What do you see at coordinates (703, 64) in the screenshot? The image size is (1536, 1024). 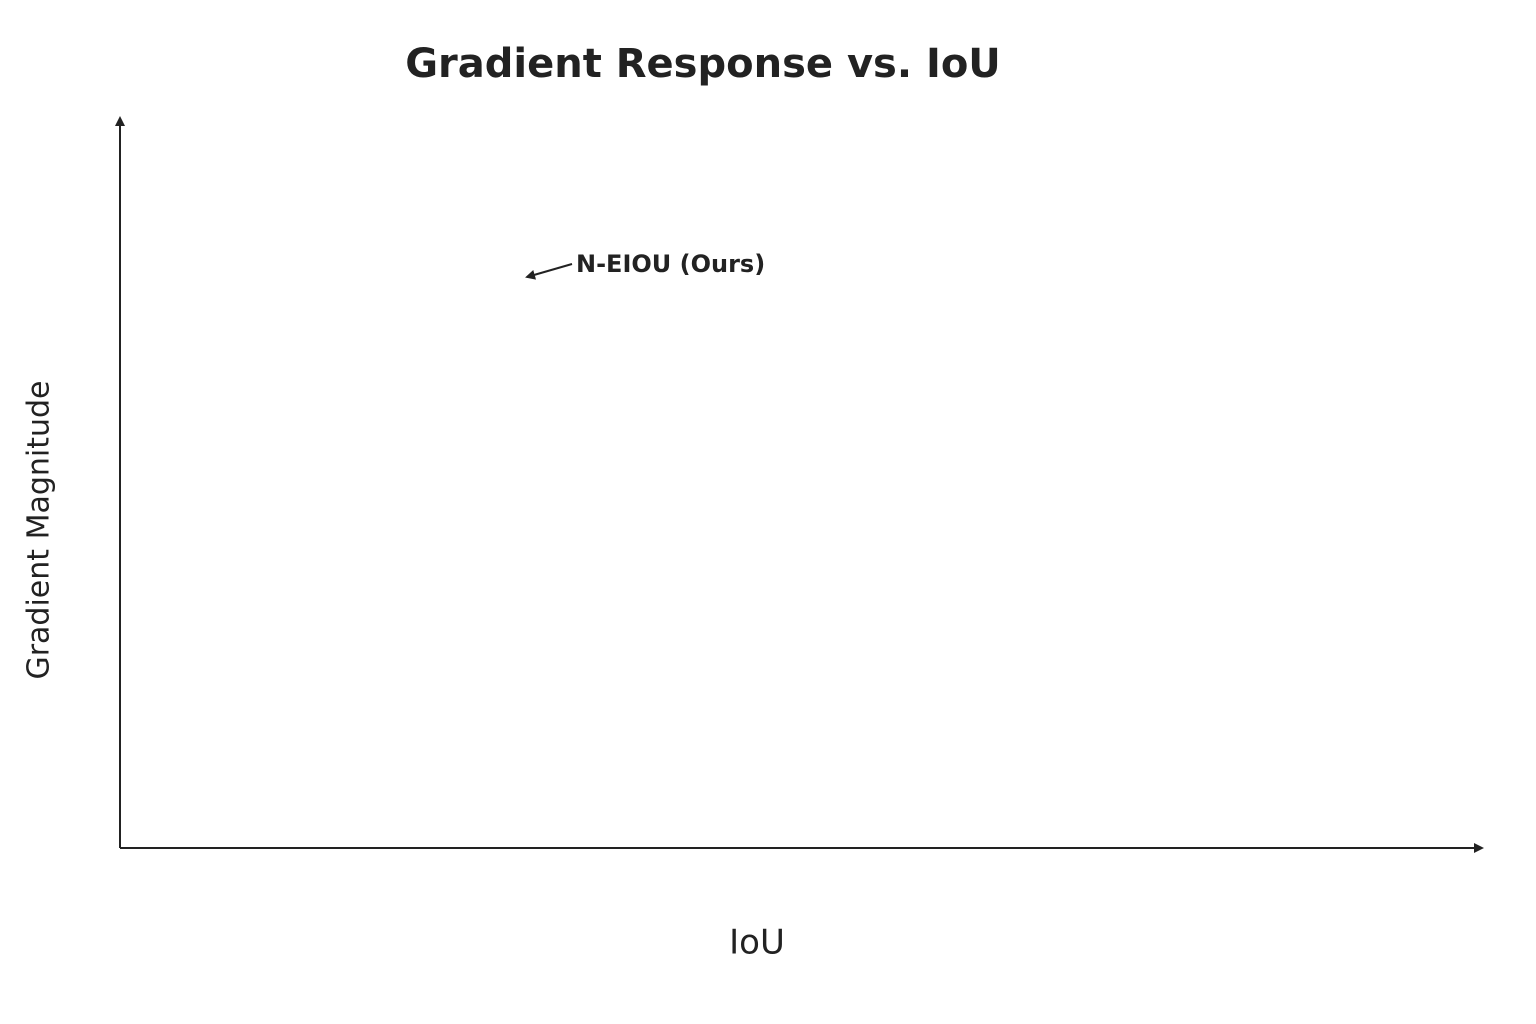 I see `chart-title: Gradient Response vs. IoU` at bounding box center [703, 64].